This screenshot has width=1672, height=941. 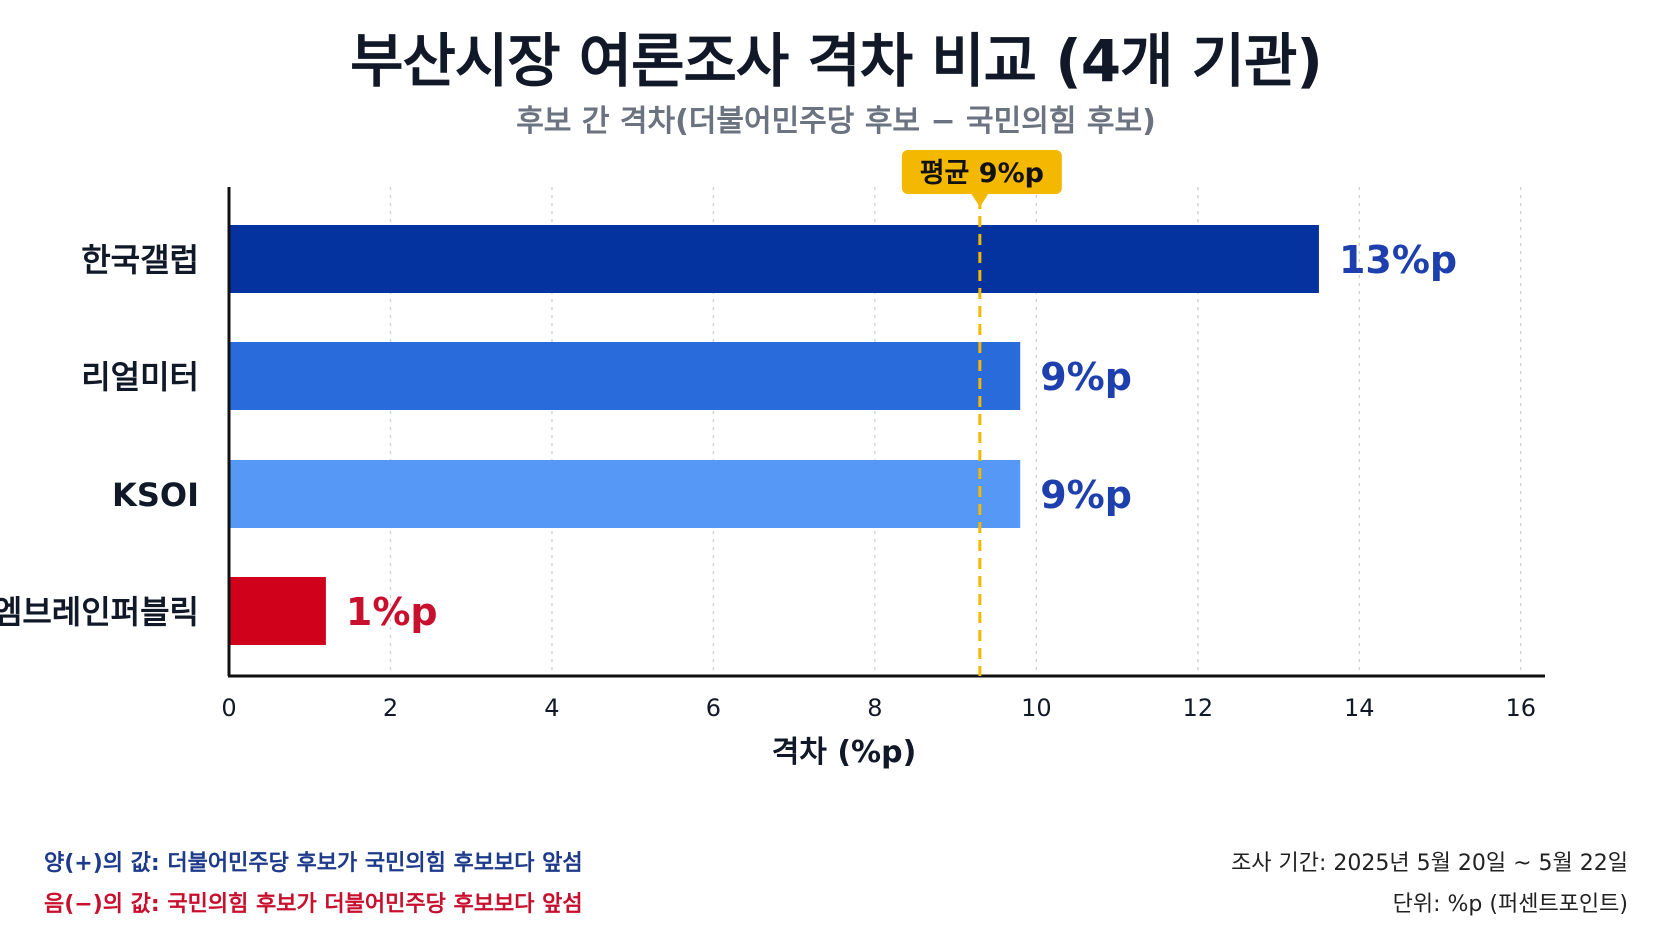 What do you see at coordinates (140, 260) in the screenshot?
I see `category-label: 한국갤럽` at bounding box center [140, 260].